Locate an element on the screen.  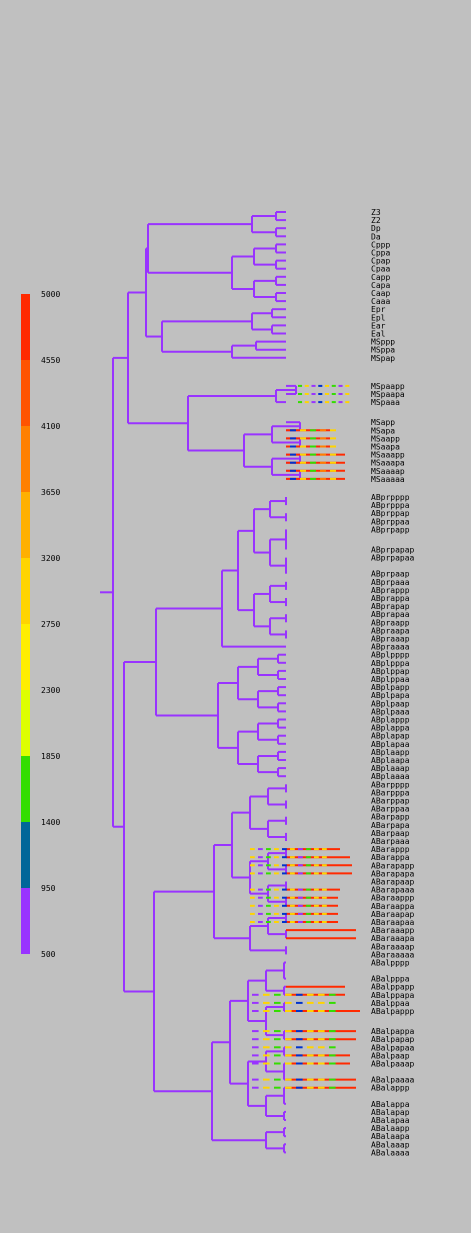
cell-label: ABalaapa is located at coordinates (390, 1136).